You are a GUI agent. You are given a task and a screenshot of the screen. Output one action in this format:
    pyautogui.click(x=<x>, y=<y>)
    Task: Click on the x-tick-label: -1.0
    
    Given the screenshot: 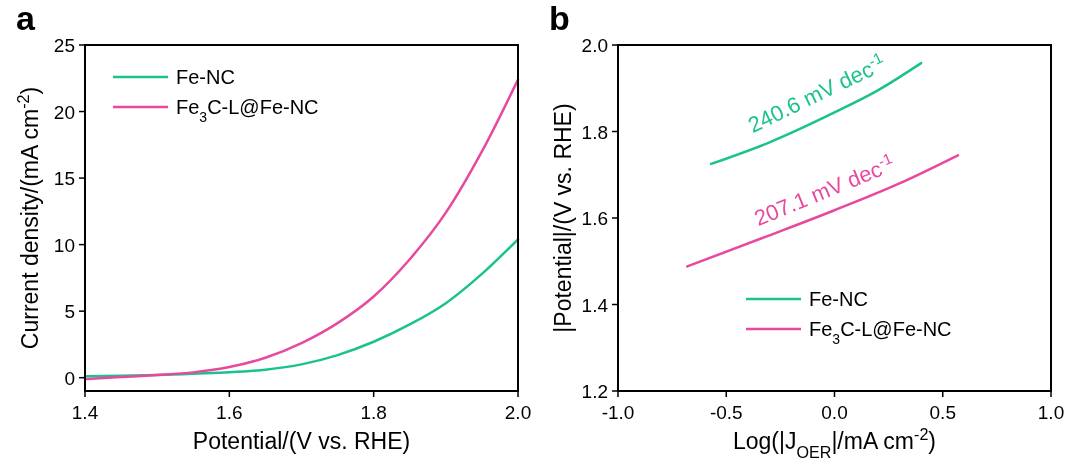 What is the action you would take?
    pyautogui.click(x=618, y=412)
    